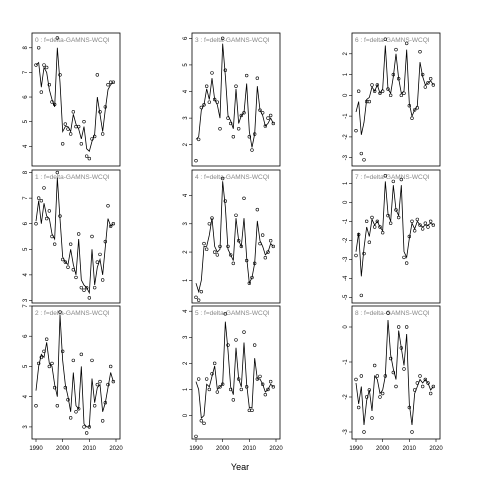  Describe the element at coordinates (346, 259) in the screenshot. I see `y-tick-label: -3` at that location.